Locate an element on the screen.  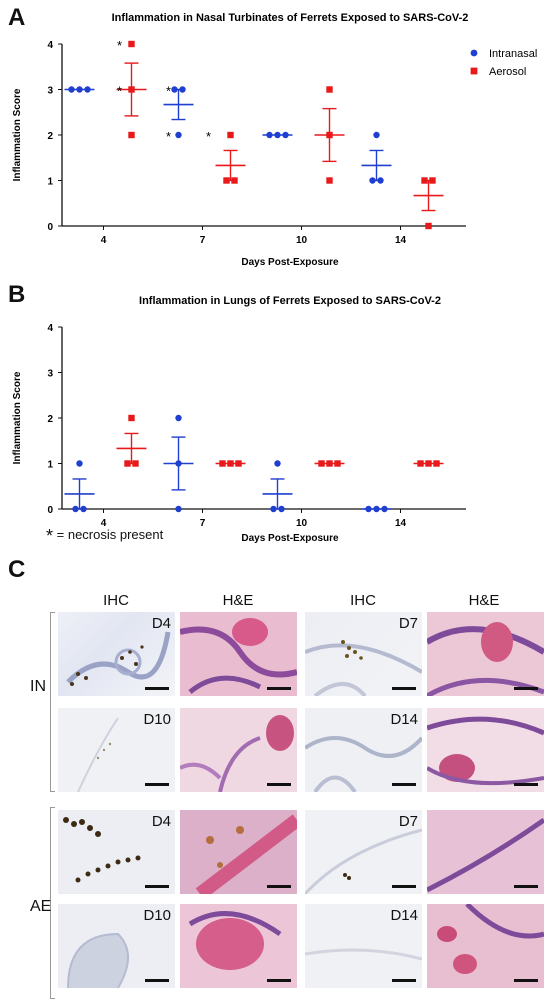
micrograph-in-he-d4 is located at coordinates (238, 654).